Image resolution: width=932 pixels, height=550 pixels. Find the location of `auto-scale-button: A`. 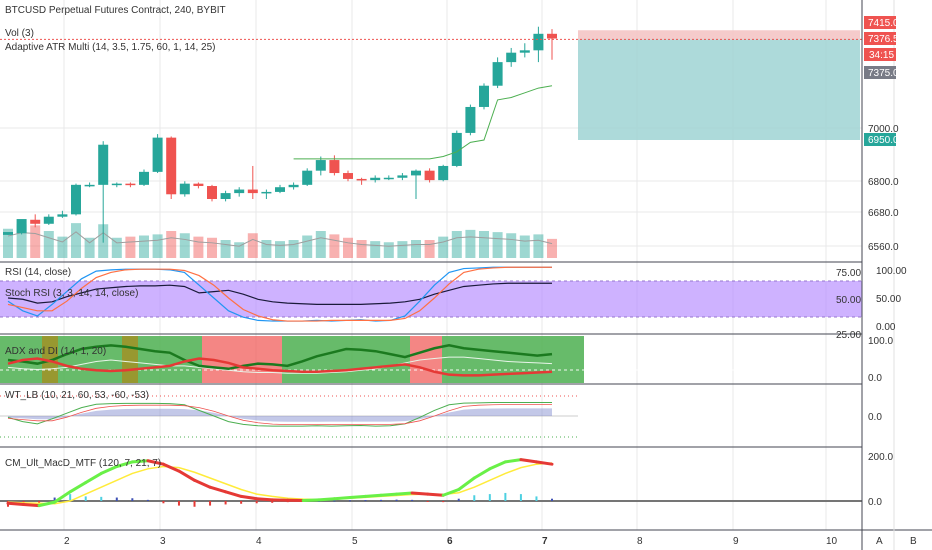

auto-scale-button: A is located at coordinates (879, 541).